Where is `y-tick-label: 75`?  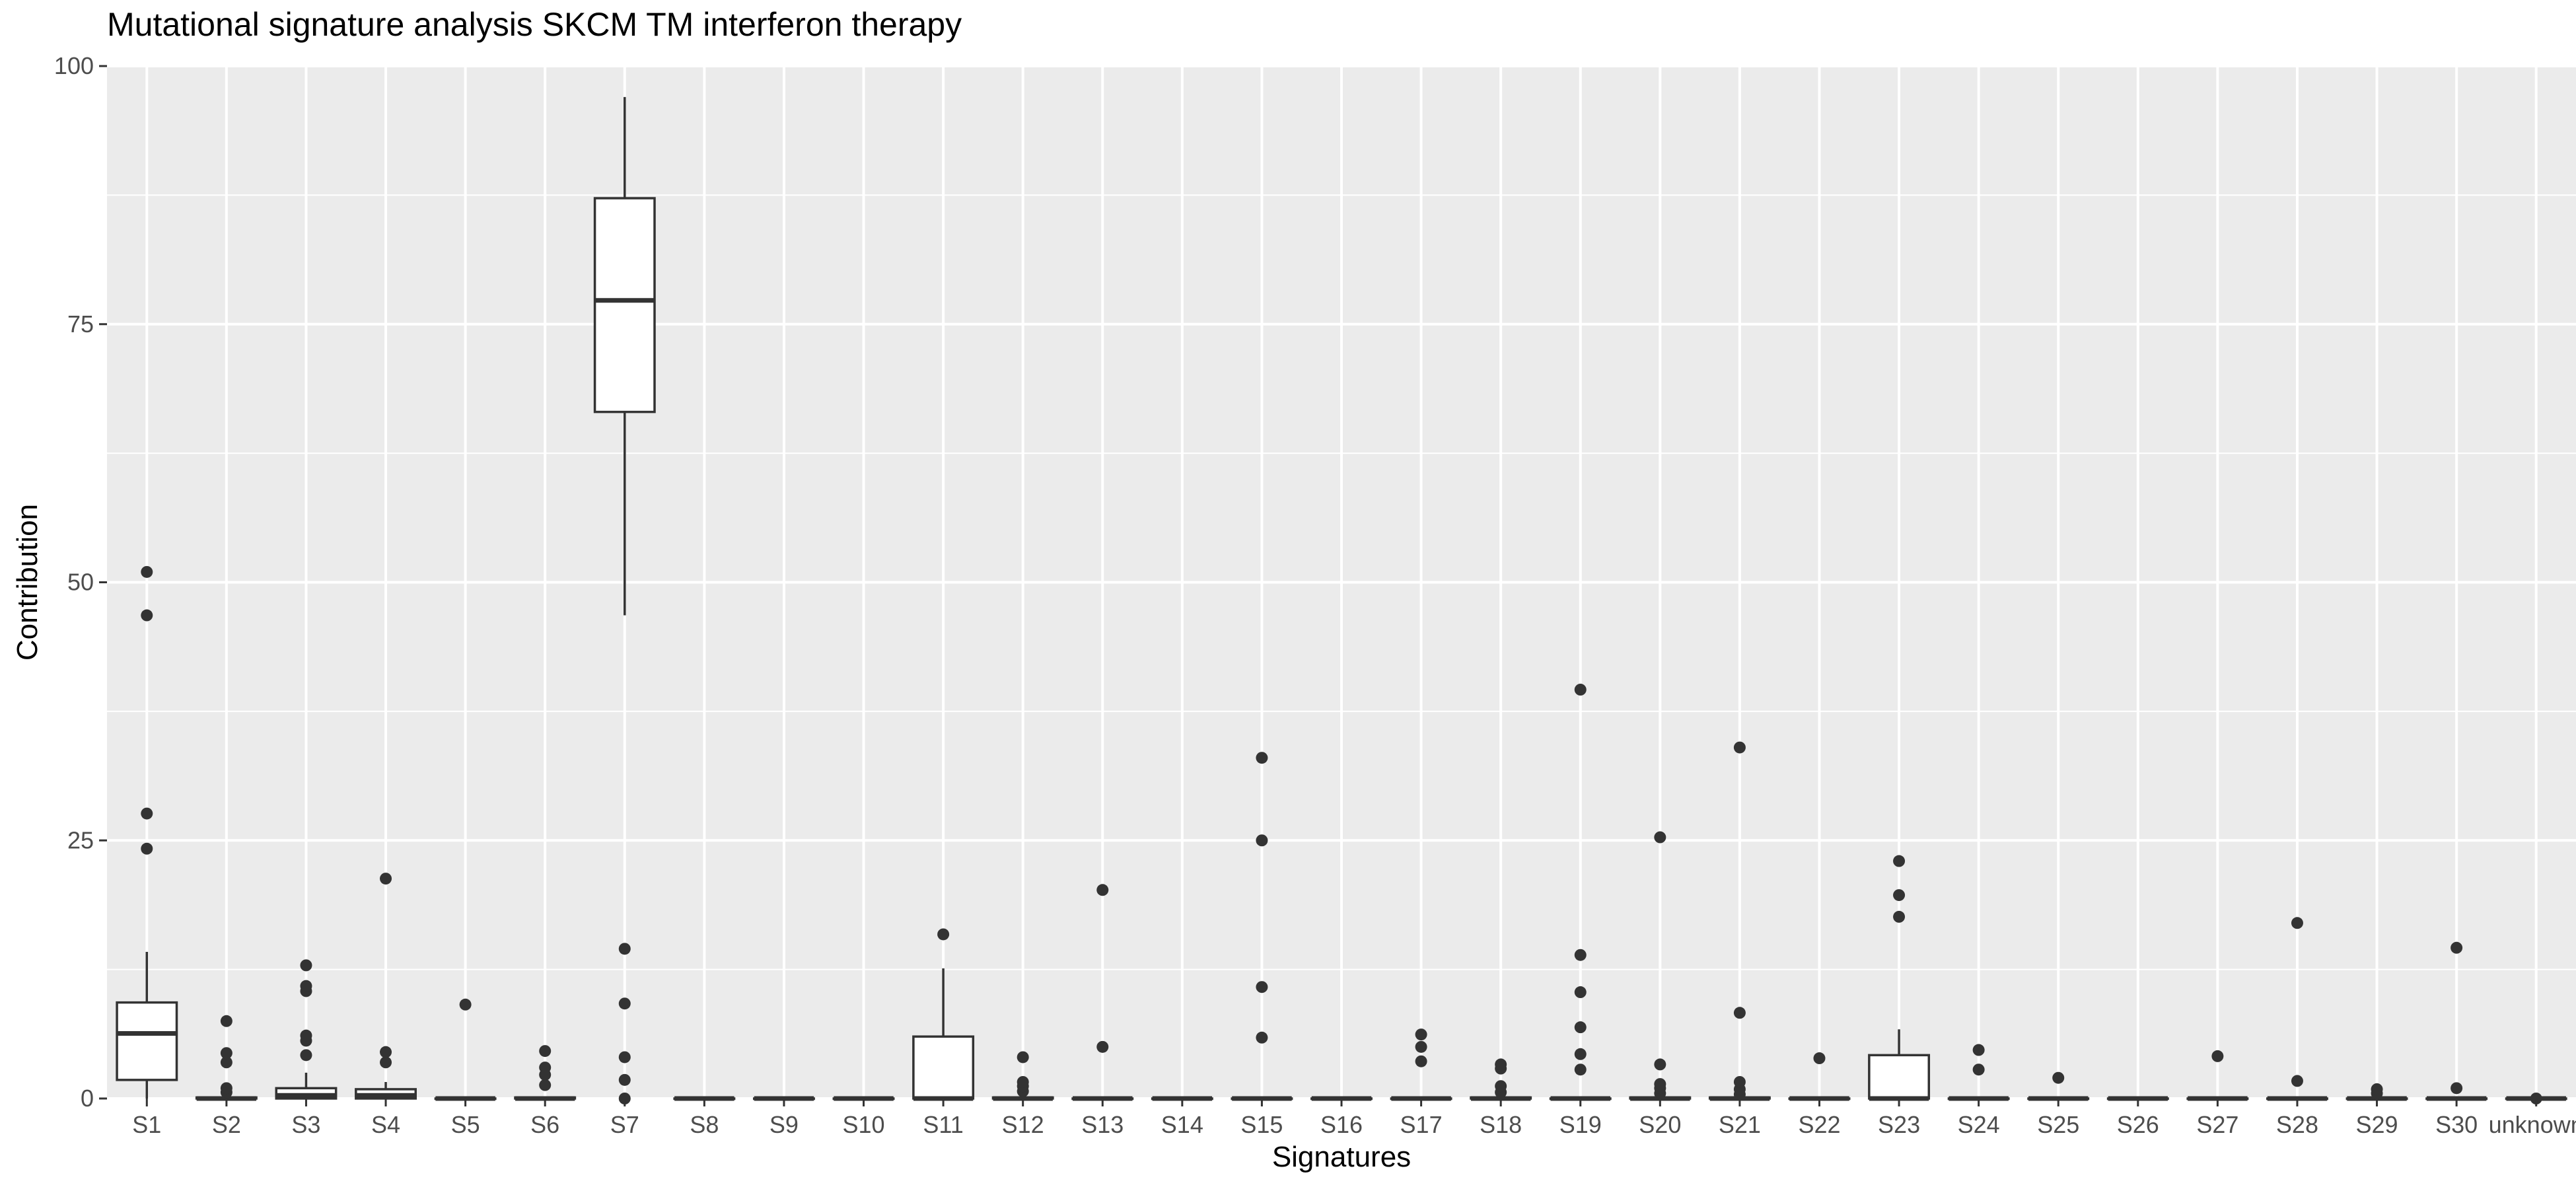 y-tick-label: 75 is located at coordinates (80, 324).